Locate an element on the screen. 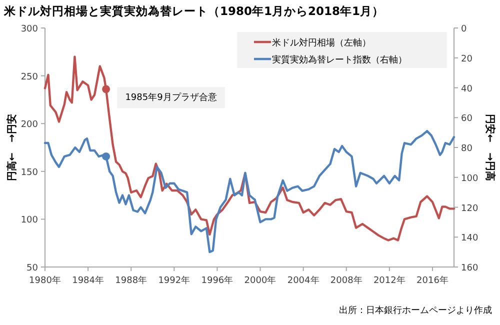 The width and height of the screenshot is (500, 325). x-tick-label: 2008年 is located at coordinates (346, 280).